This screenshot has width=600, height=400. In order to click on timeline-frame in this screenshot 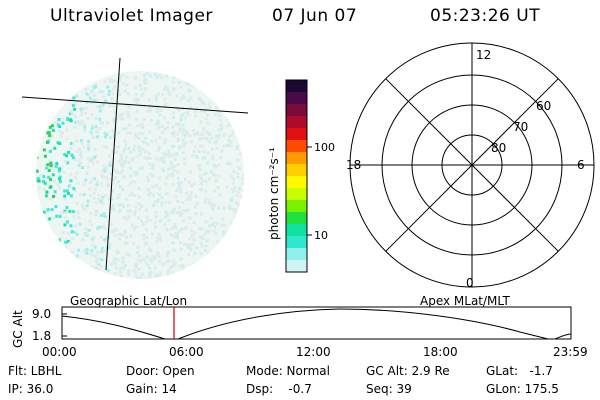, I will do `click(316, 323)`.